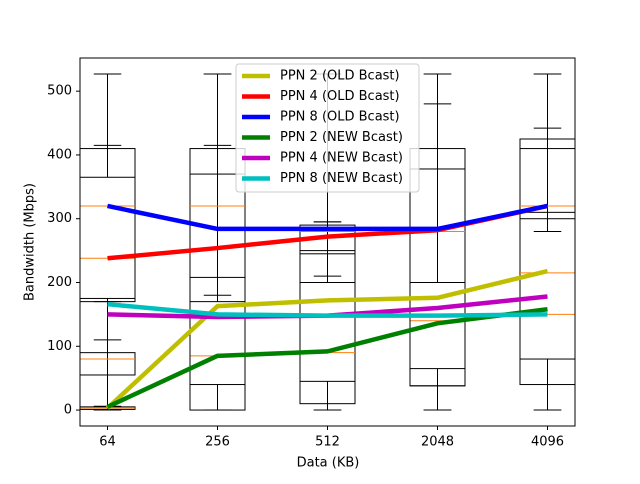  Describe the element at coordinates (68, 410) in the screenshot. I see `y-tick-label: 0` at that location.